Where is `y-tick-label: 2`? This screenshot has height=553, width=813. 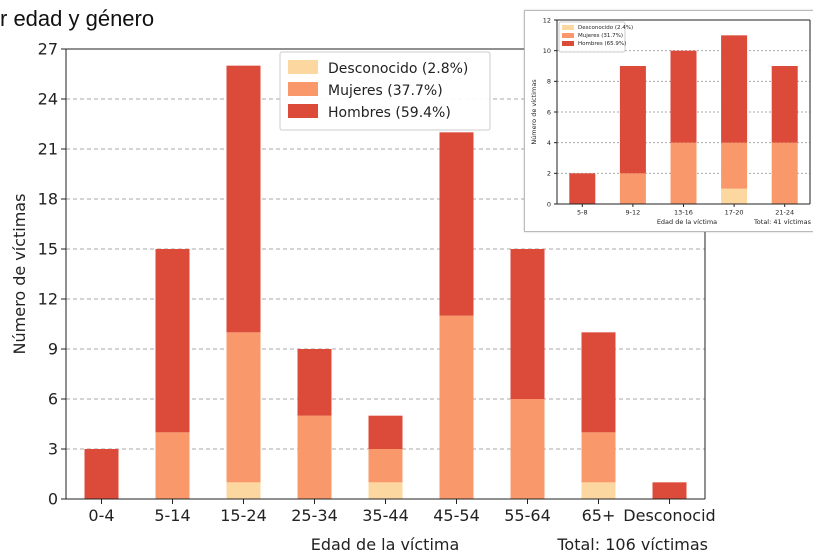
y-tick-label: 2 is located at coordinates (549, 174).